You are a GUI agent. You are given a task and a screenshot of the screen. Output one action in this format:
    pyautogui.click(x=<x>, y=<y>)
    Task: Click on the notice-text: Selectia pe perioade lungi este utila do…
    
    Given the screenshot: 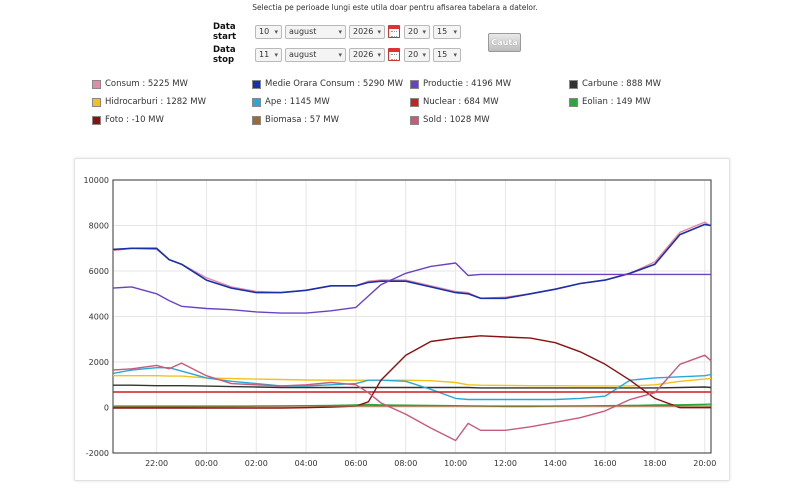 What is the action you would take?
    pyautogui.click(x=395, y=7)
    